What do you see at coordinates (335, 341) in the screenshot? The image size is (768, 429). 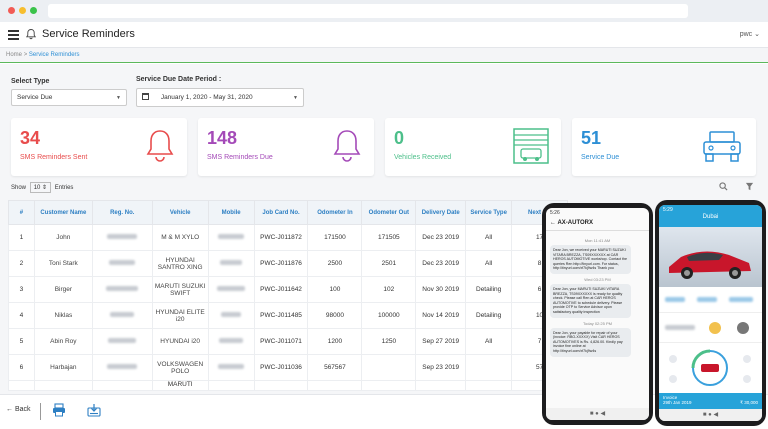 I see `cell-text: 1200` at bounding box center [335, 341].